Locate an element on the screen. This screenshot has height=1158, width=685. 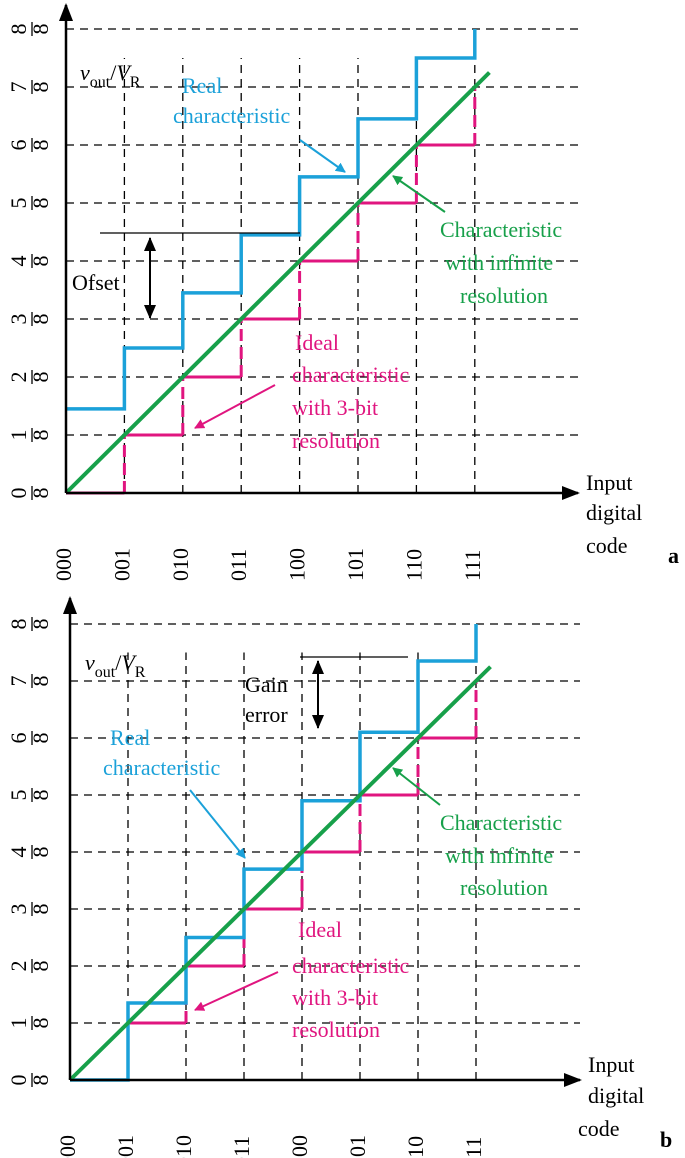
x-tick-label: 111 is located at coordinates (473, 1147).